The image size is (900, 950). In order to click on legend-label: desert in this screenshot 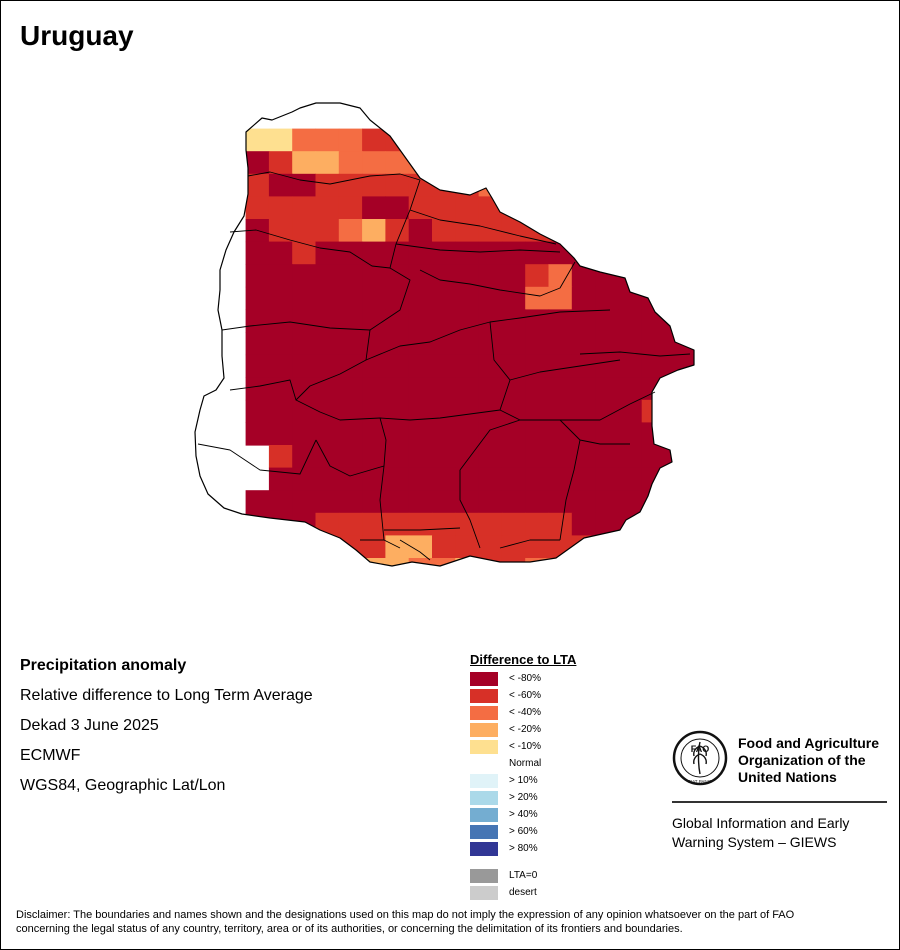, I will do `click(523, 892)`.